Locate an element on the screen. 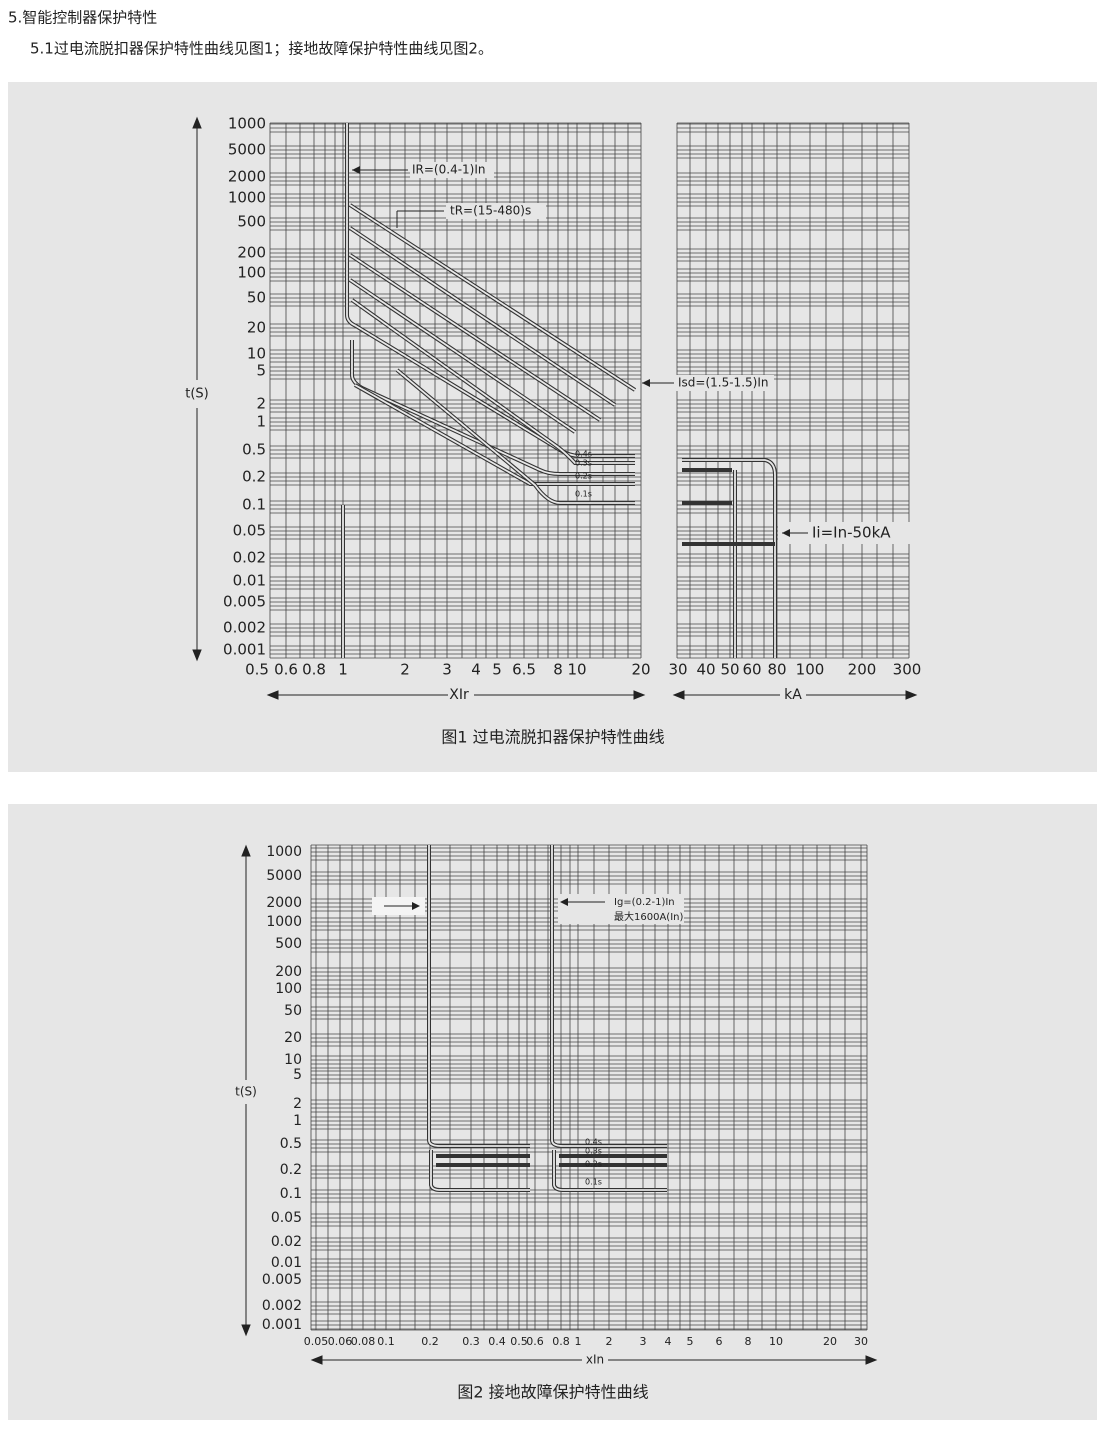 This screenshot has width=1100, height=1434. y-tick-label: 2000 is located at coordinates (284, 903).